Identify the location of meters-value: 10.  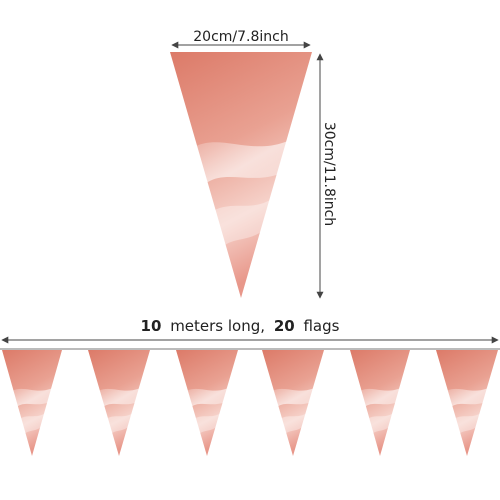
(151, 326).